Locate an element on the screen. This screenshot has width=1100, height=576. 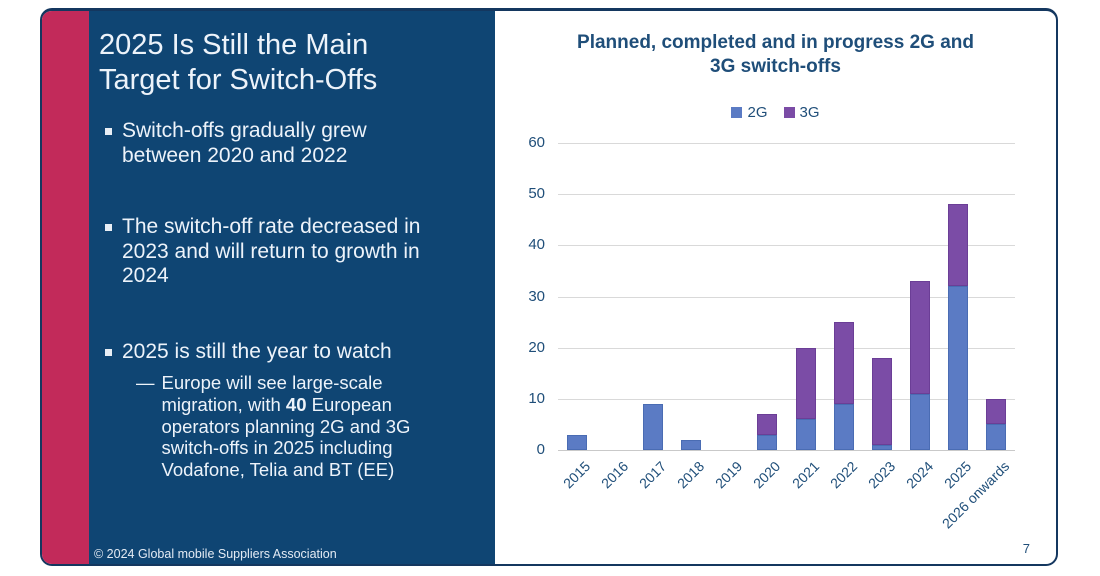
y-axis-label: 30 is located at coordinates (536, 296).